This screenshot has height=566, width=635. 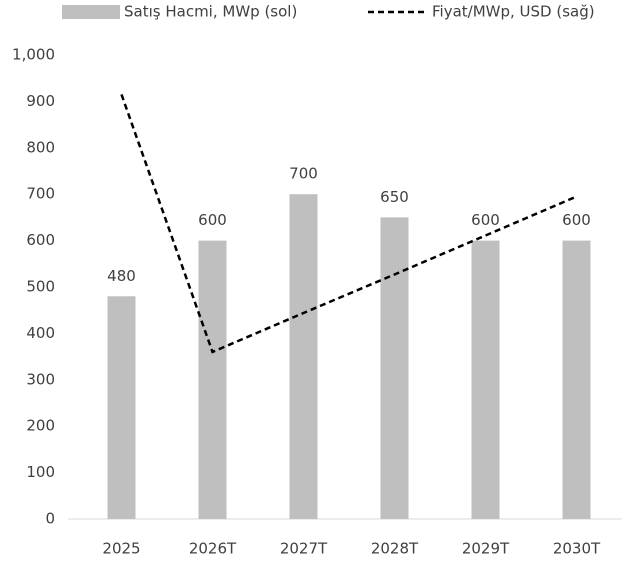 I want to click on x-tick-label: 2030T, so click(x=577, y=549).